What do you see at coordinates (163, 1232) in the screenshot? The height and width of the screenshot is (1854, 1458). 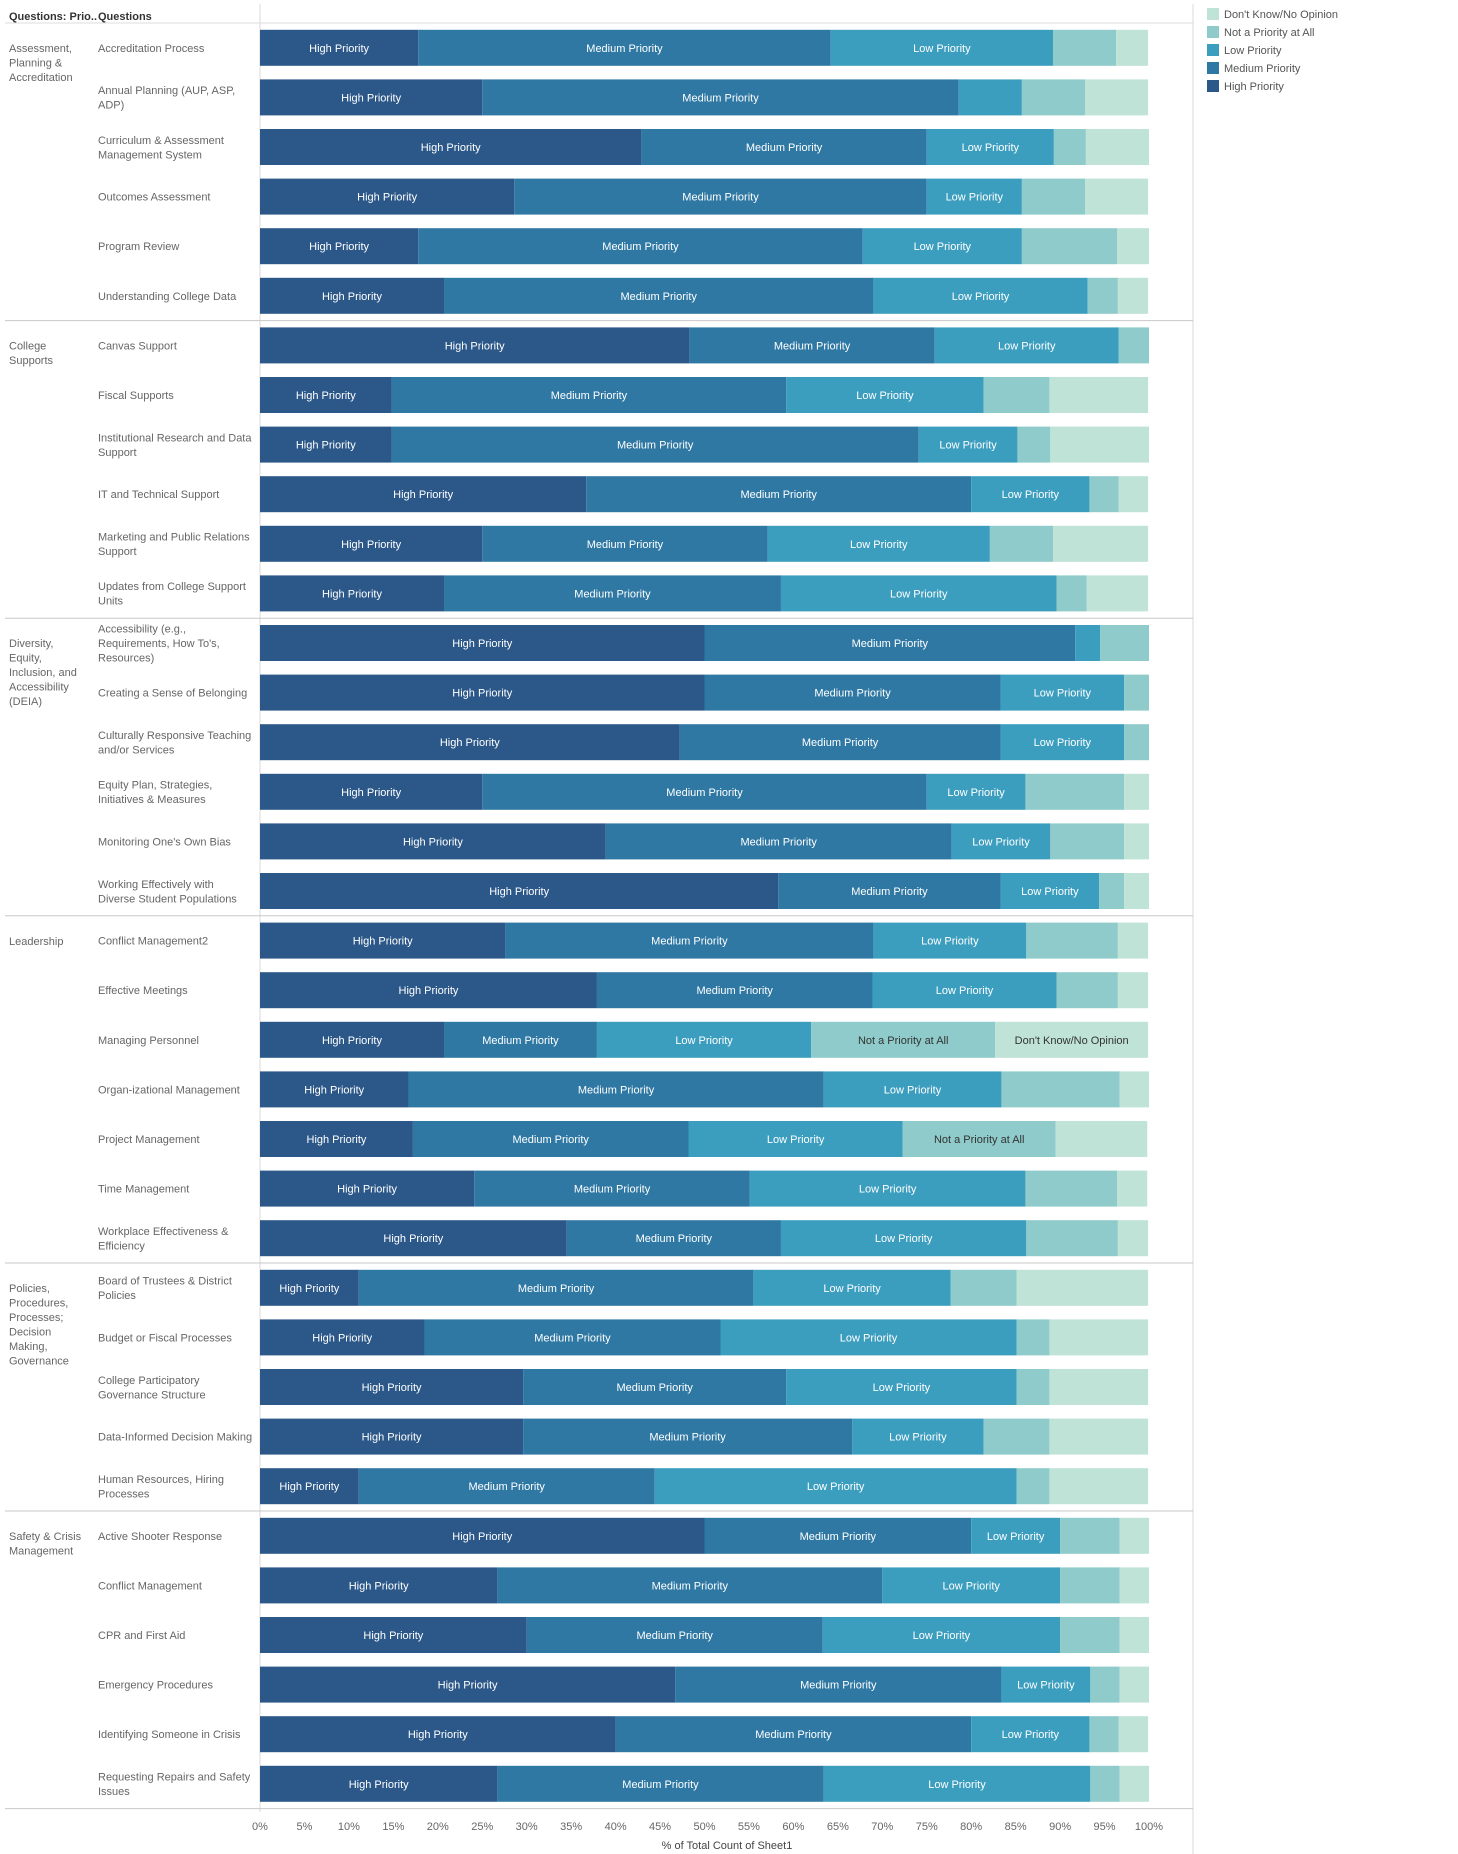 I see `question-label: Workplace Effectiveness &` at bounding box center [163, 1232].